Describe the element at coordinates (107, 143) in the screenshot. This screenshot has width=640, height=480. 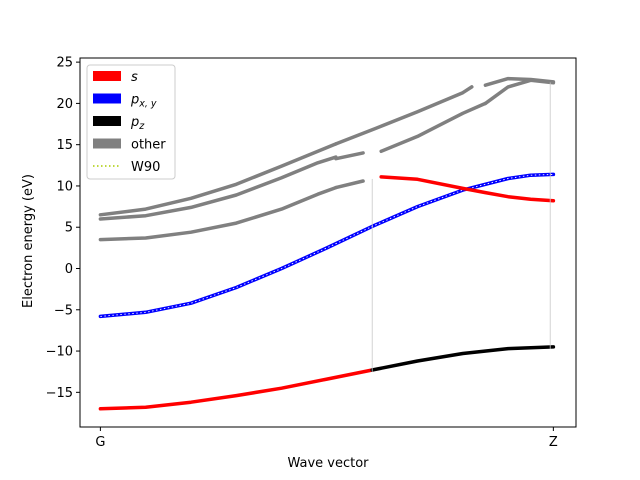
I see `legend-swatch-other` at that location.